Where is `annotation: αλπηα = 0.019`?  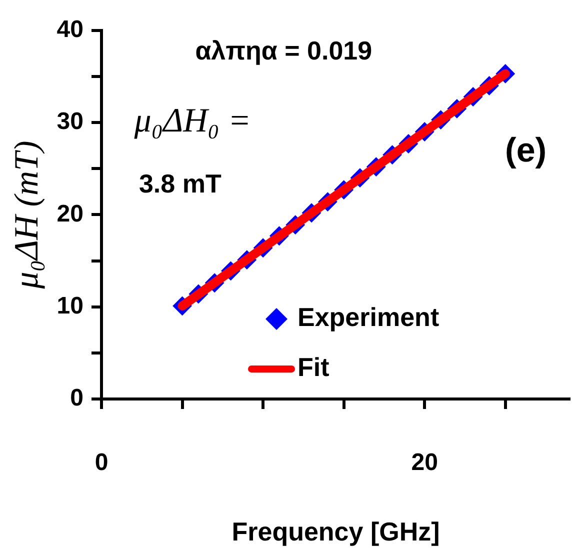
annotation: αλπηα = 0.019 is located at coordinates (283, 51).